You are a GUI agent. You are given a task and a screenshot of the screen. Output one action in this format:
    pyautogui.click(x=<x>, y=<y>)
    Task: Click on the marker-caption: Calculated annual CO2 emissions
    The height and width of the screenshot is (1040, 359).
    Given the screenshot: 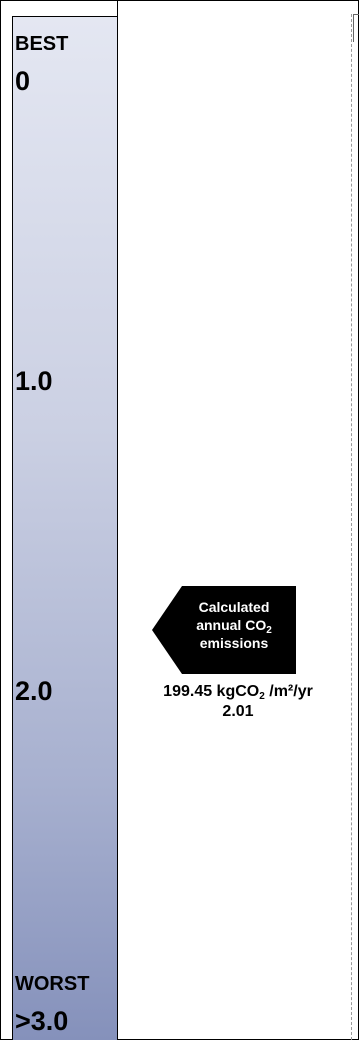 What is the action you would take?
    pyautogui.click(x=234, y=625)
    